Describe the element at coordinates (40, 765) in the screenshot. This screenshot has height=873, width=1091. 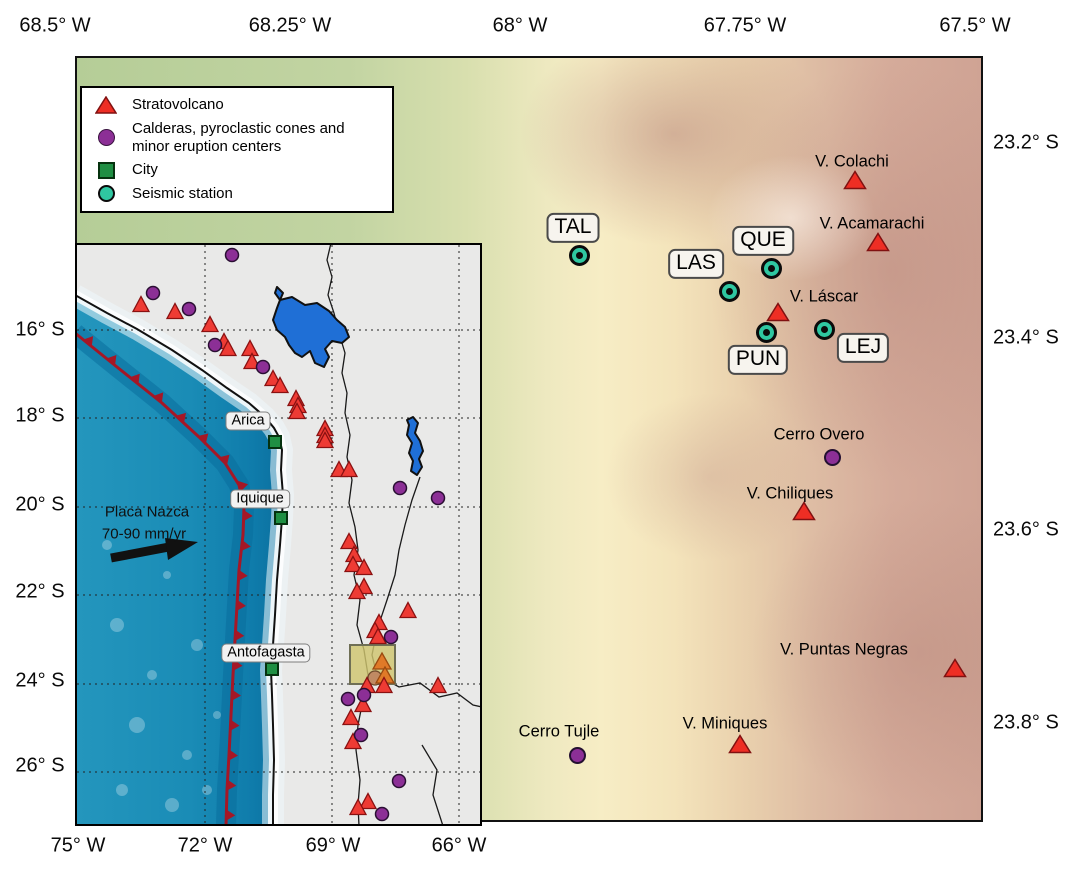
I see `inset-left-axis-tick-label: 26° S` at that location.